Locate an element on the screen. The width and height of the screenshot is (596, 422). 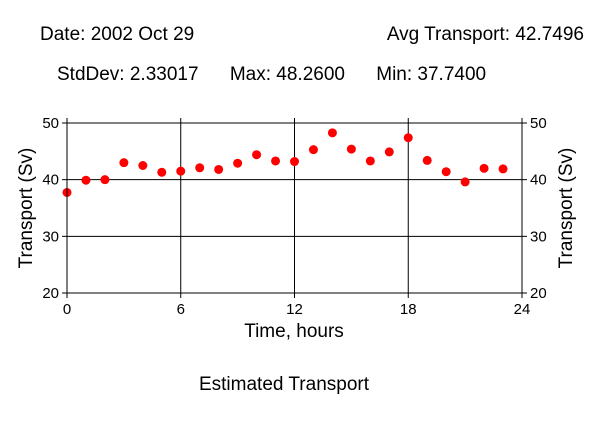
date-label: Date: 2002 Oct 29 is located at coordinates (117, 34).